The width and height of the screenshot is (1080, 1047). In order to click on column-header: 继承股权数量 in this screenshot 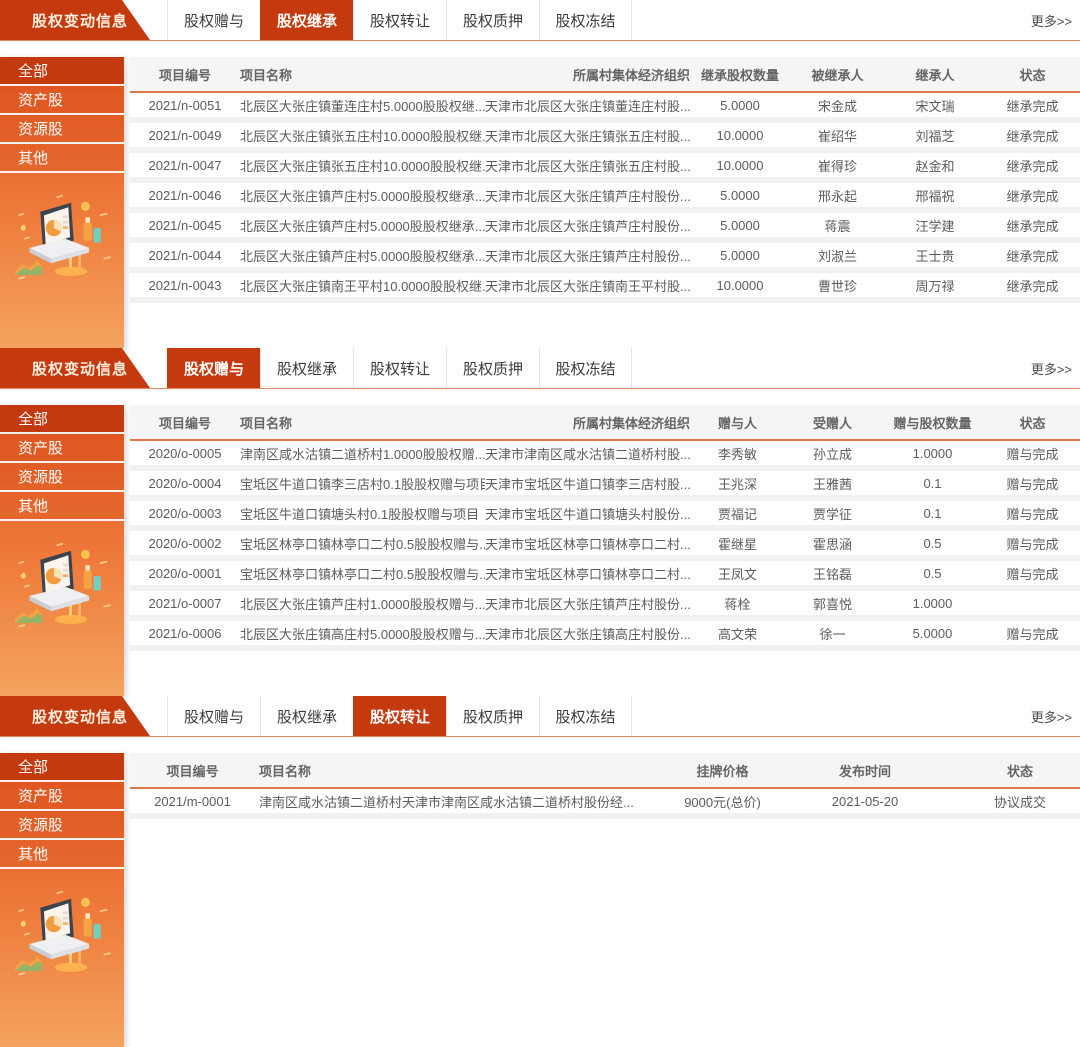, I will do `click(739, 75)`.